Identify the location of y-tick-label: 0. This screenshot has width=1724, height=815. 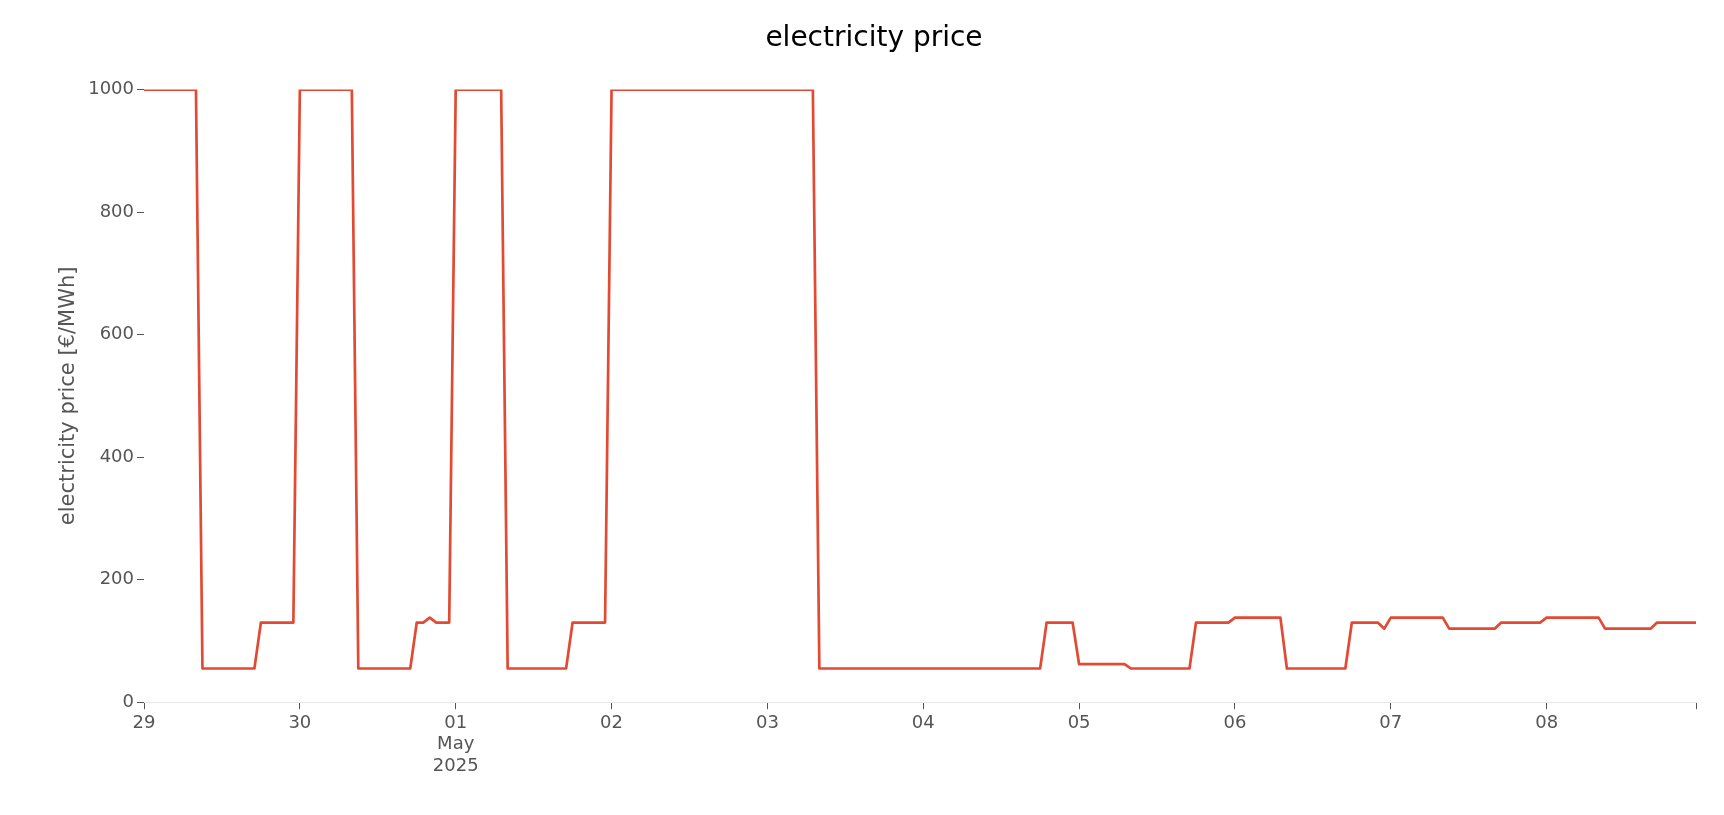
(128, 700).